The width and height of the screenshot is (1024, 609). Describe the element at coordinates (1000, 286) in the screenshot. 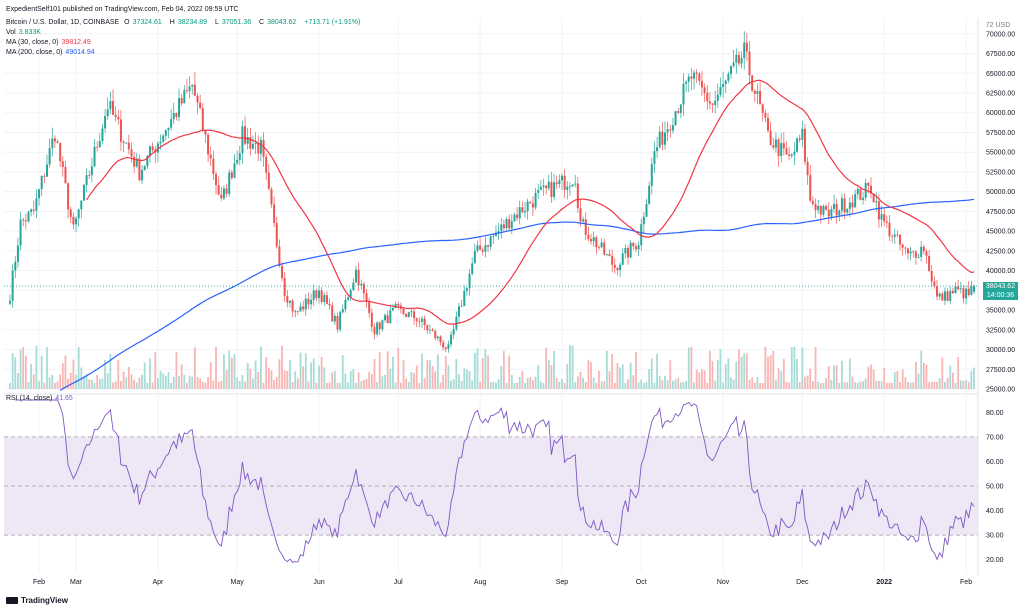

I see `last-price: 38043.62` at that location.